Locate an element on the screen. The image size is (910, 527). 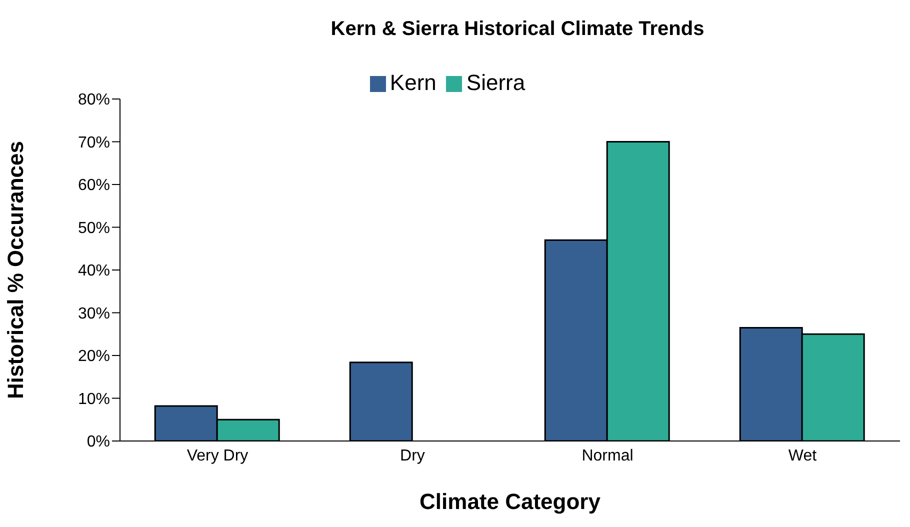
y-tick-label: 10% is located at coordinates (94, 399).